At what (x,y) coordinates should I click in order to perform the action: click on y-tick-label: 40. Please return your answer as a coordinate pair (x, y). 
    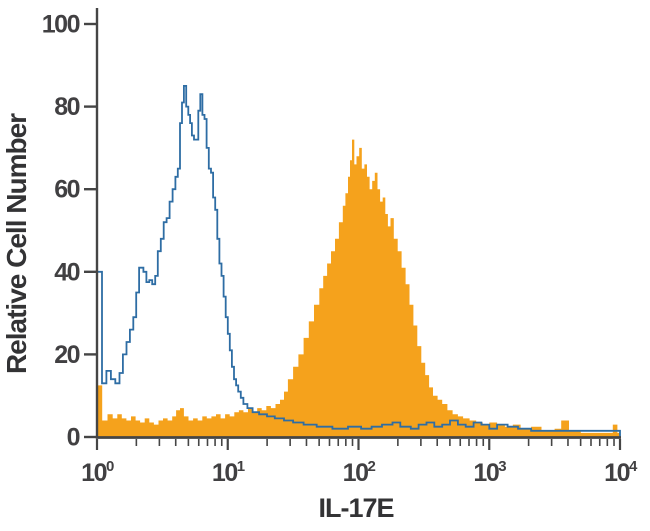
    Looking at the image, I should click on (66, 272).